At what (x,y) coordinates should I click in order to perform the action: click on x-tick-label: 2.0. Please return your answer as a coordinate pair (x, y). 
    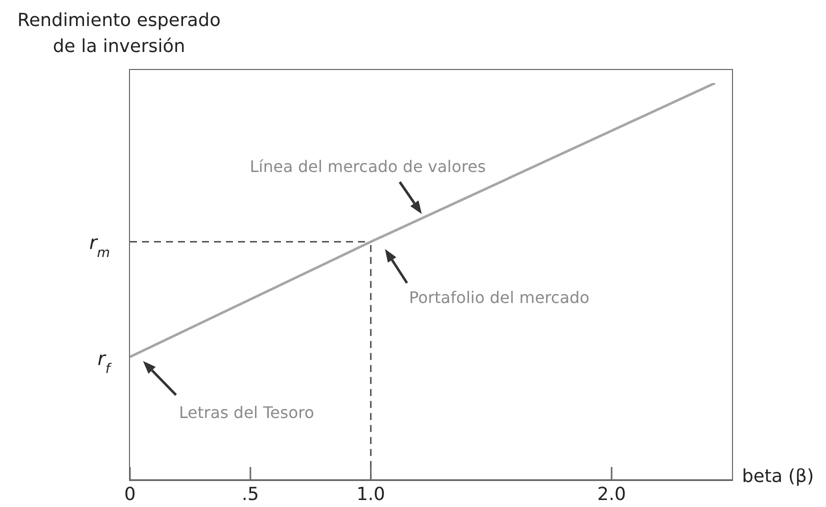
    Looking at the image, I should click on (611, 494).